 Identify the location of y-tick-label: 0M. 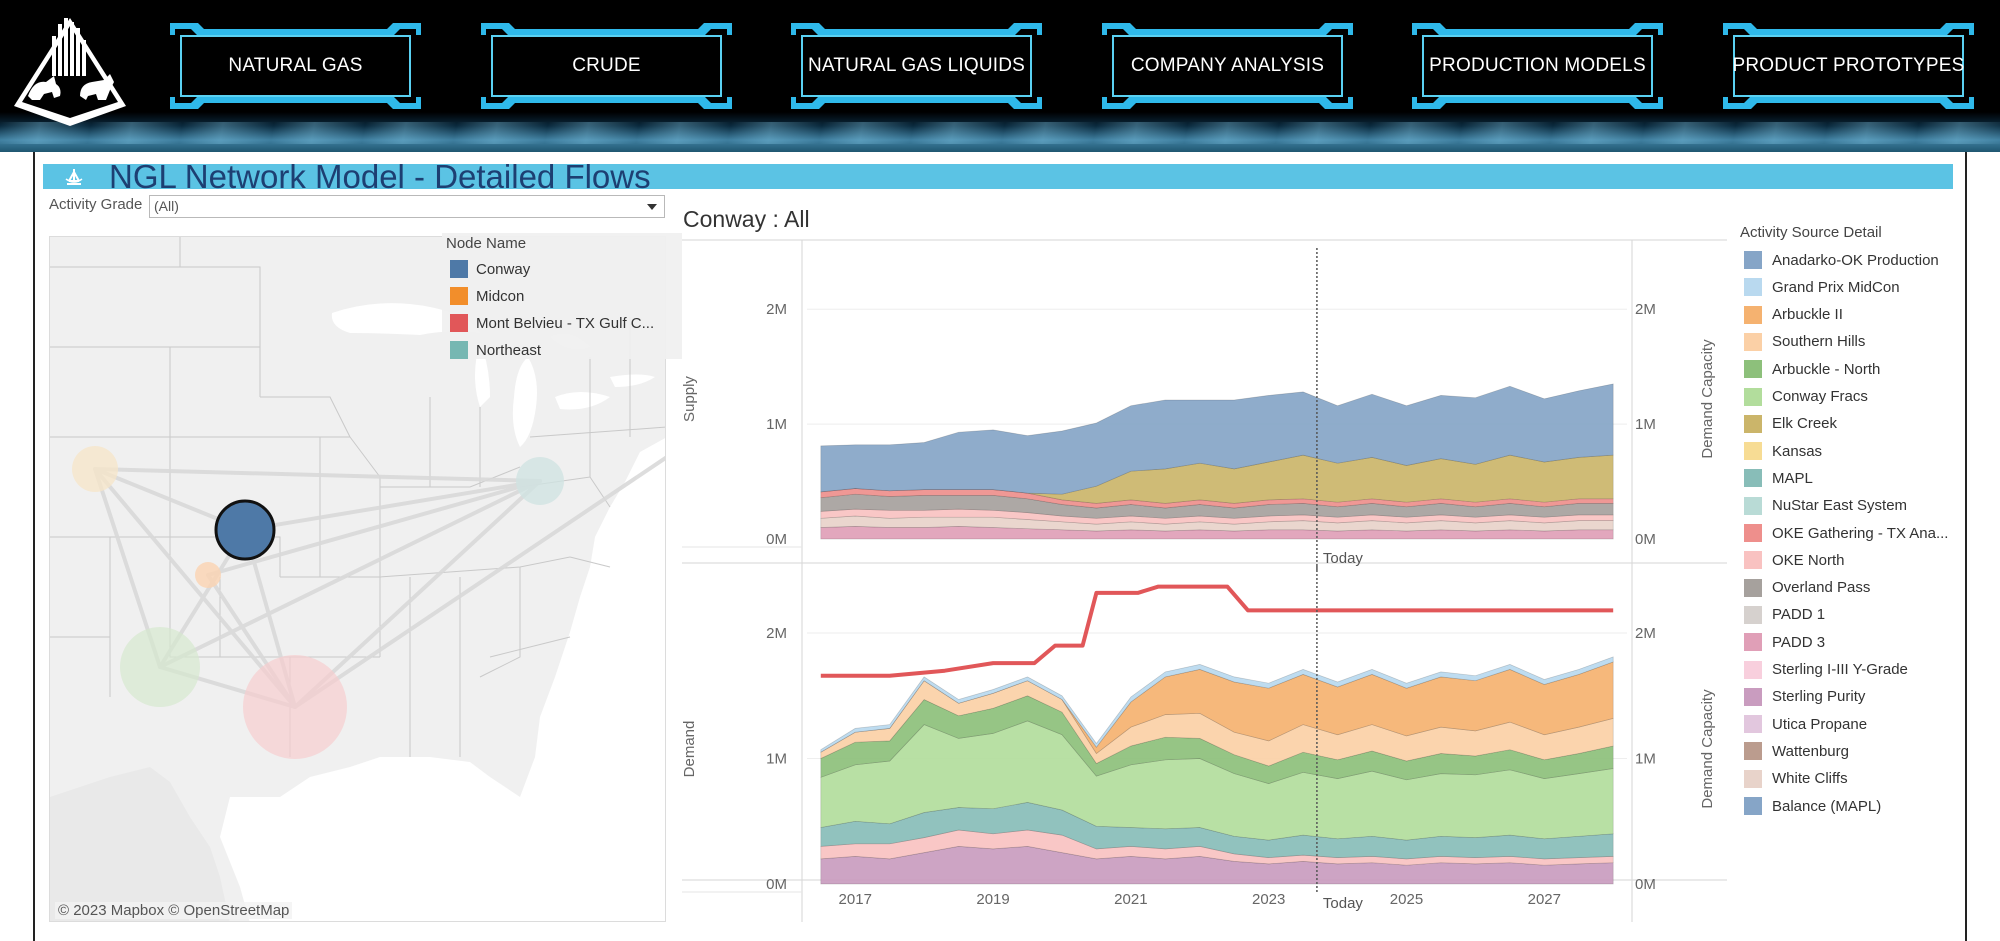
(776, 539).